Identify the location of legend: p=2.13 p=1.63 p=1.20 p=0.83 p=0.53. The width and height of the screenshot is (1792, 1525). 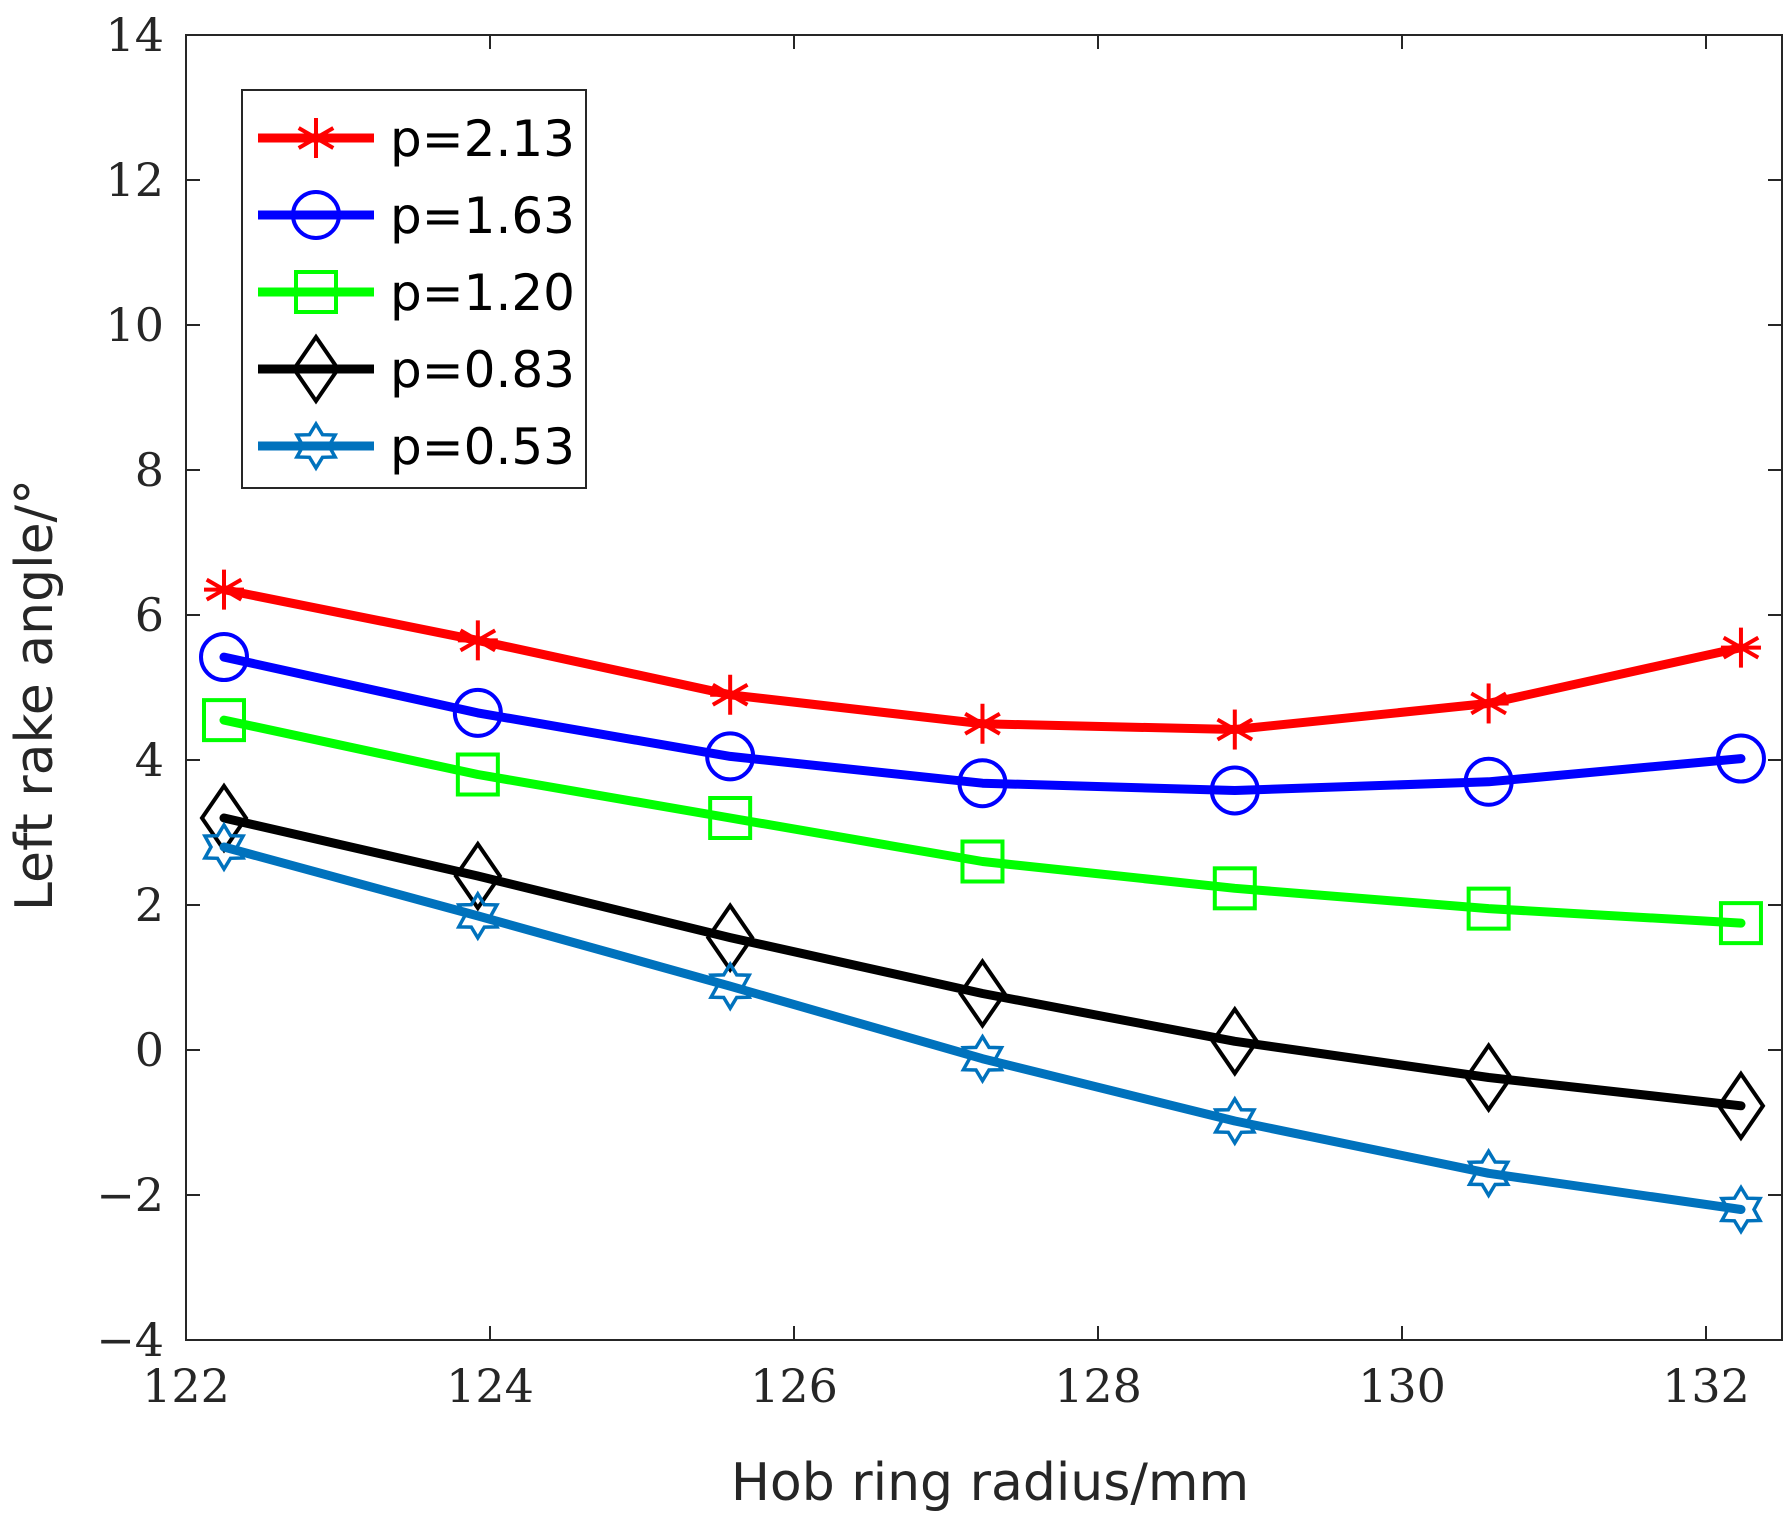
(414, 289).